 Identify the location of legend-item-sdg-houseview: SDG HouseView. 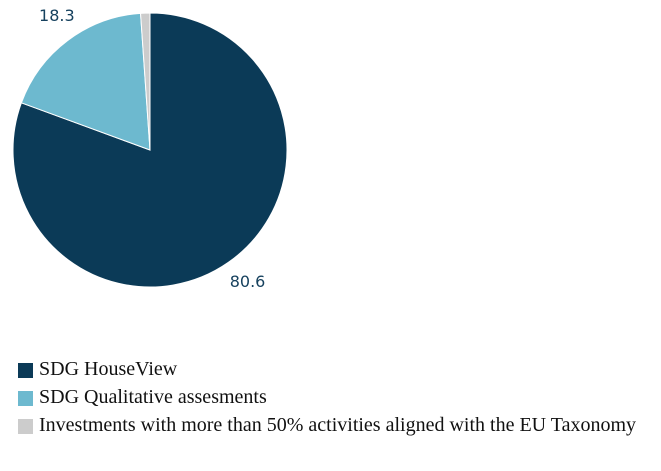
(338, 369).